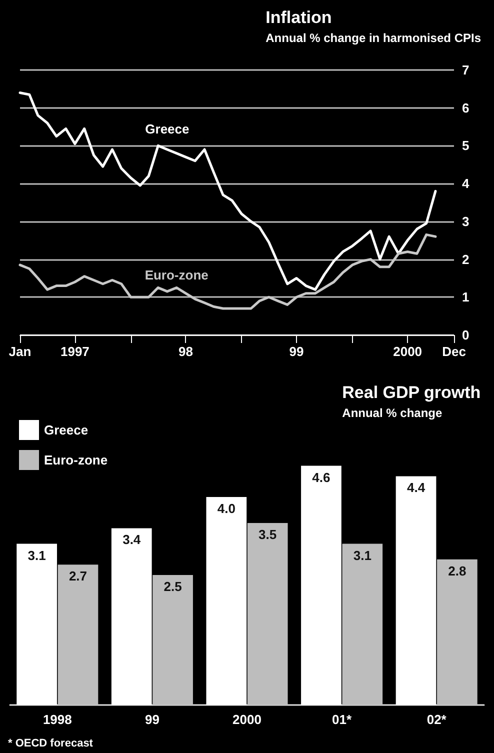 The height and width of the screenshot is (753, 494). Describe the element at coordinates (466, 108) in the screenshot. I see `y-tick-label: 6` at that location.